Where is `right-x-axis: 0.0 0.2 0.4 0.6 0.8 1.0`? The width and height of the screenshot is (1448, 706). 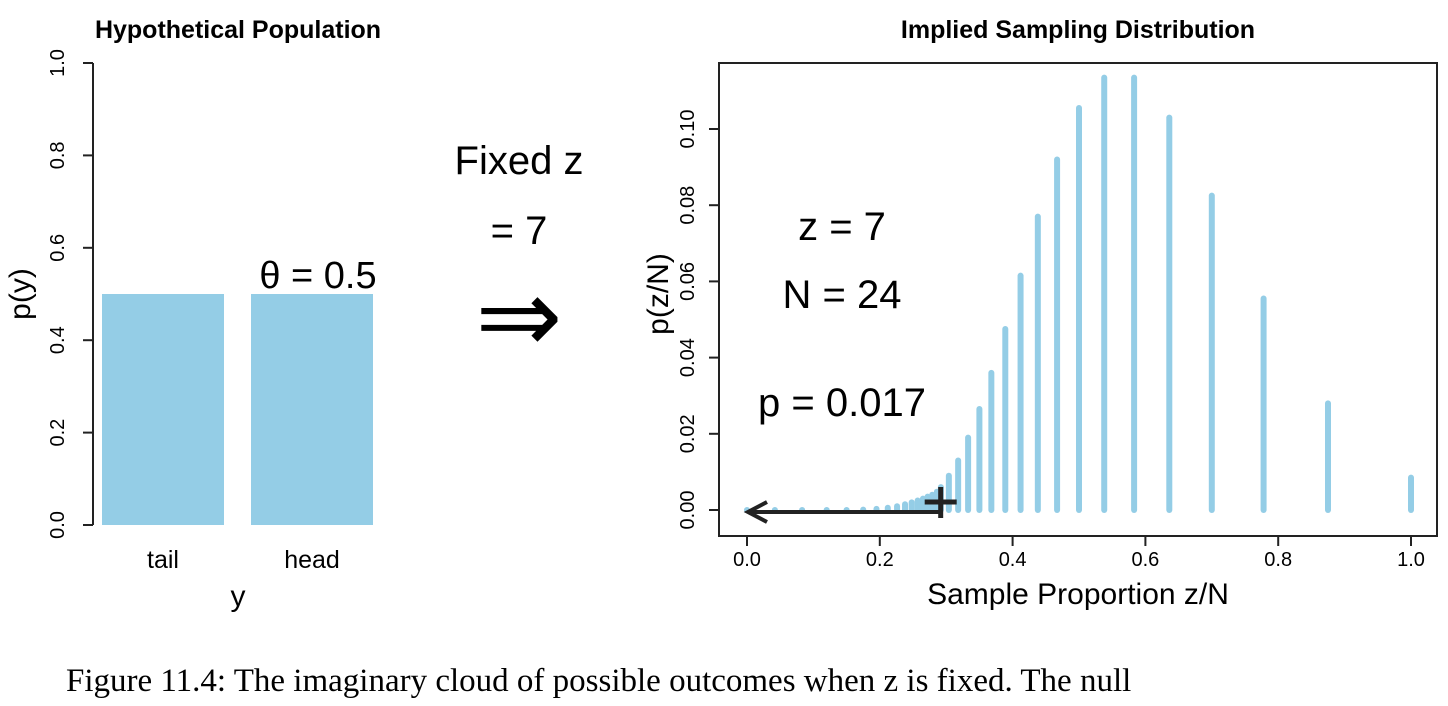
right-x-axis: 0.0 0.2 0.4 0.6 0.8 1.0 is located at coordinates (1079, 553).